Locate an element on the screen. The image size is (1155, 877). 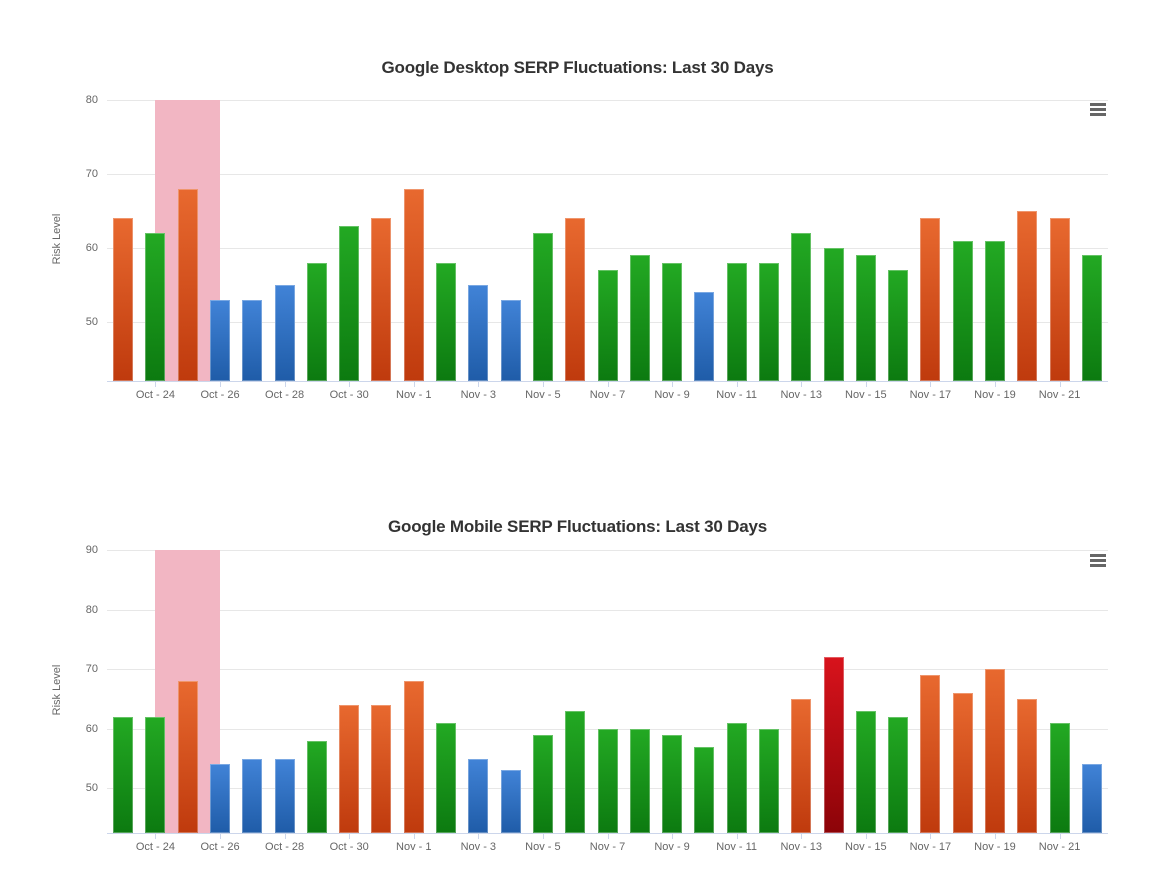
x-axis-tick-label: Oct - 24 is located at coordinates (155, 847).